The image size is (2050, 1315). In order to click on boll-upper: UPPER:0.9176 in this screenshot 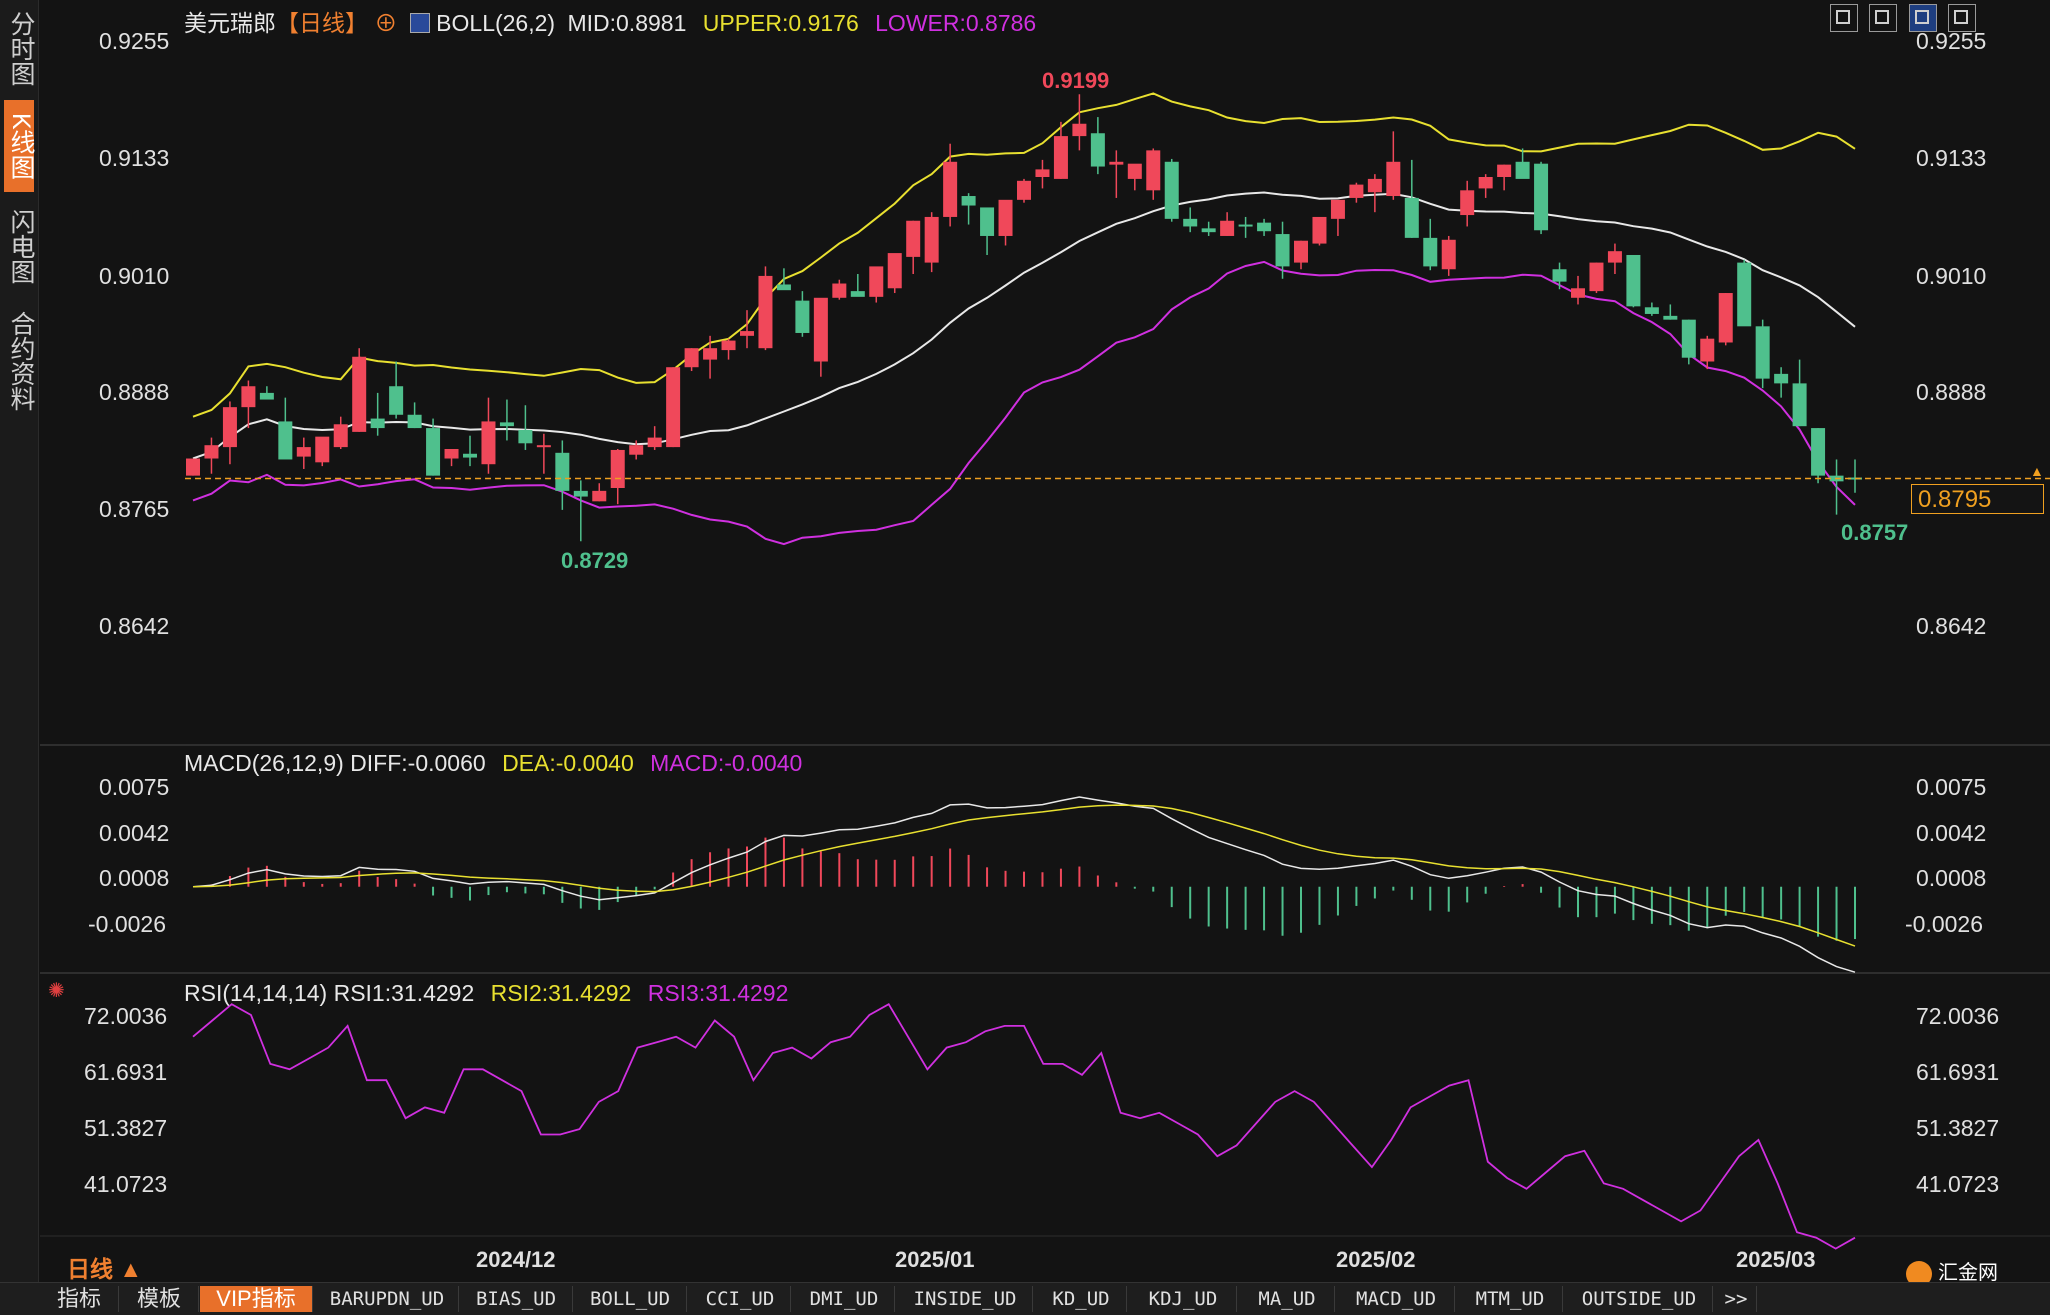, I will do `click(780, 23)`.